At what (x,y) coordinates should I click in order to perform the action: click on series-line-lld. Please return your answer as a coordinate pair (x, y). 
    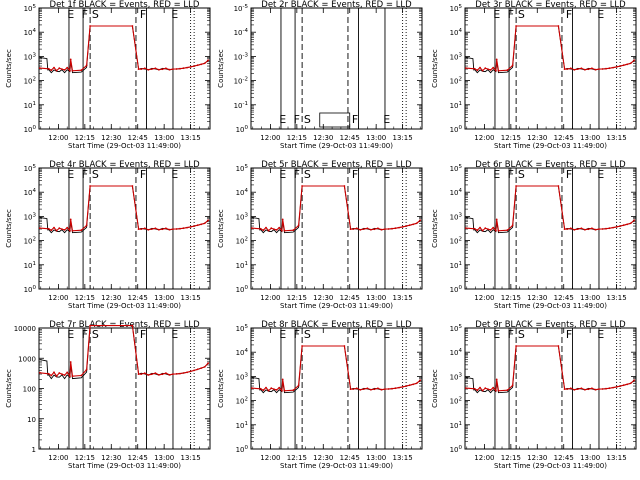
    Looking at the image, I should click on (550, 209).